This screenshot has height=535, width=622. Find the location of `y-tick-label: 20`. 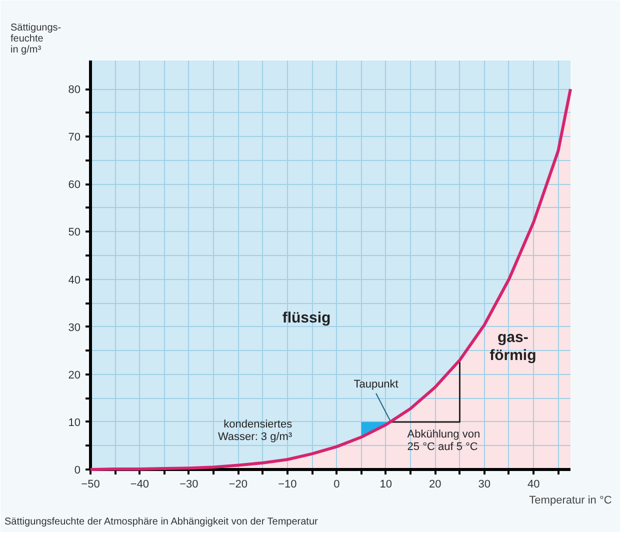

y-tick-label: 20 is located at coordinates (74, 375).